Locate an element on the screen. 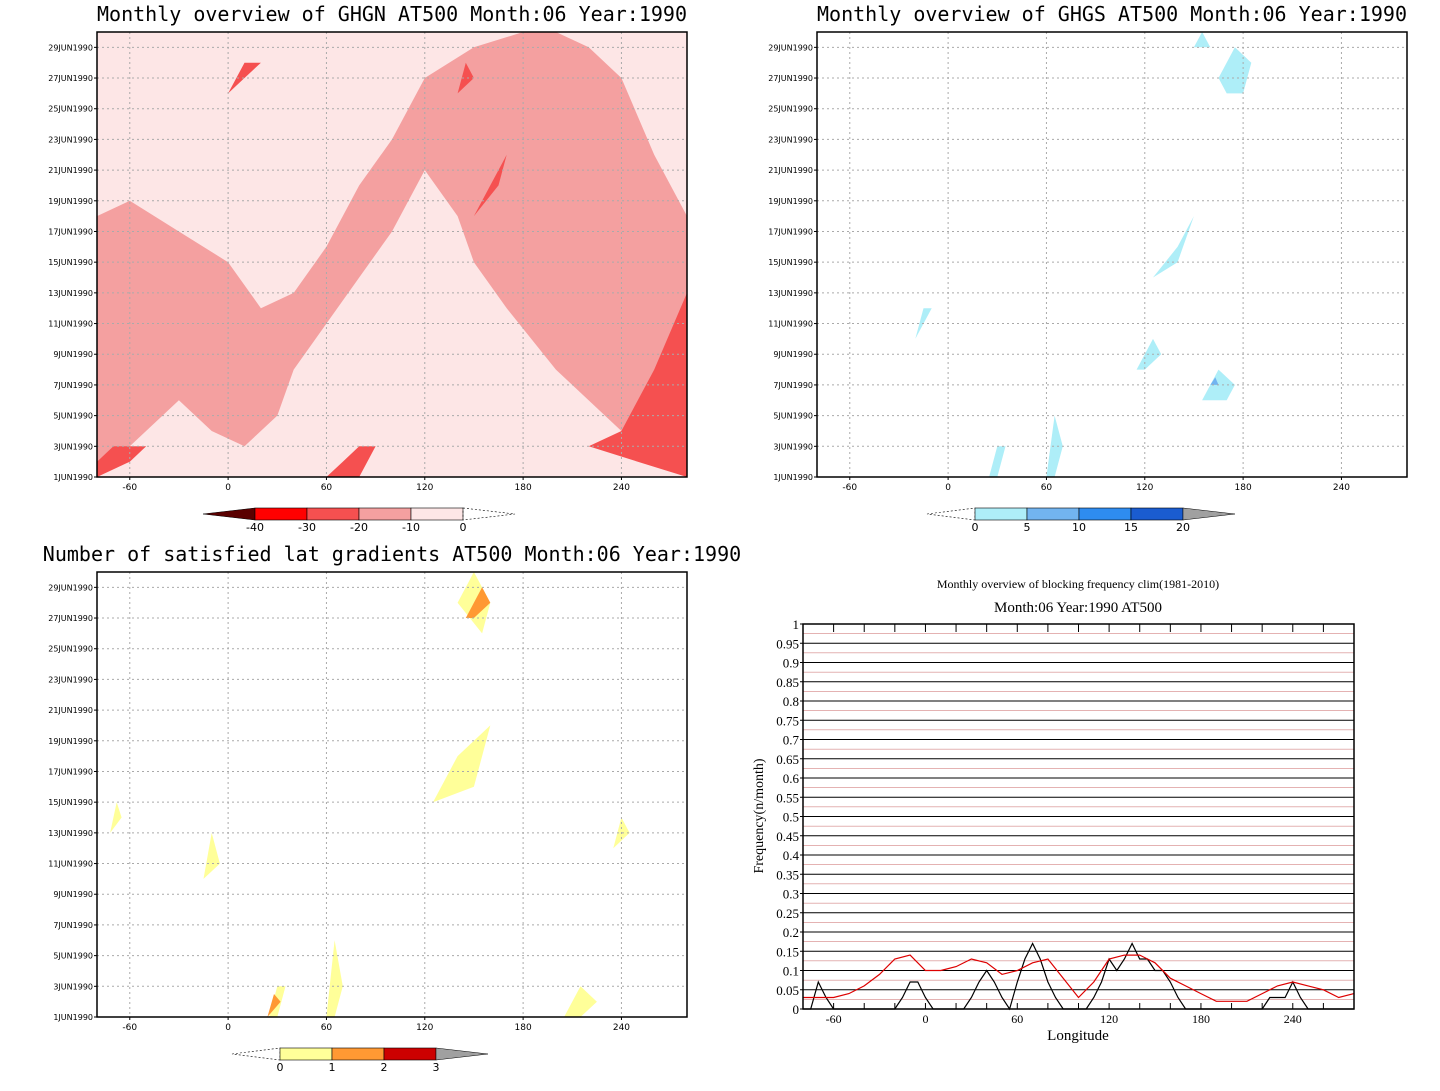  ghgs-ytick-label: 29JUN1990 is located at coordinates (790, 47).